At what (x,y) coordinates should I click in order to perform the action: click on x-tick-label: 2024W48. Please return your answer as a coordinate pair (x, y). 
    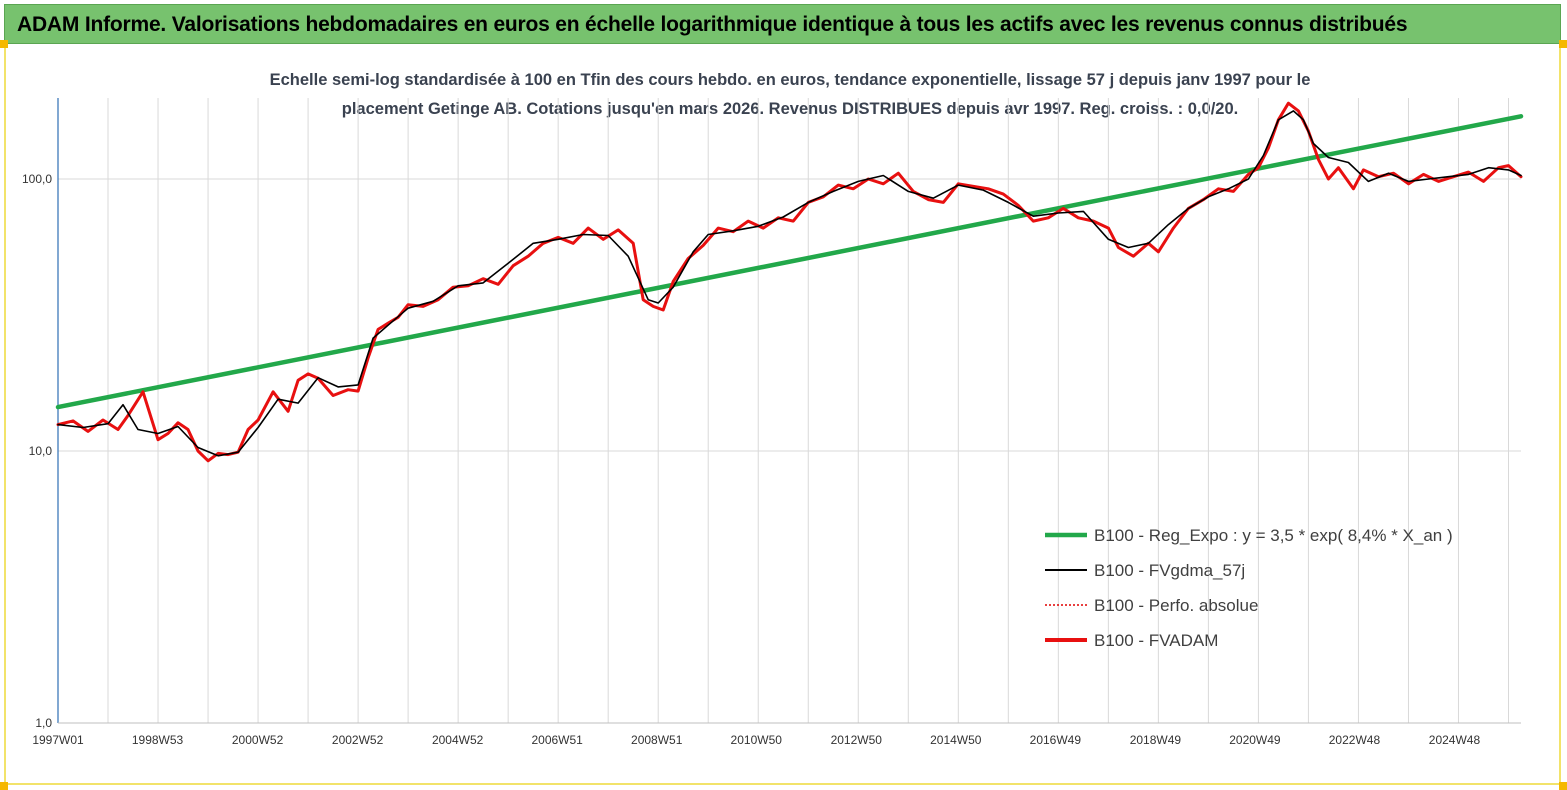
    Looking at the image, I should click on (1455, 740).